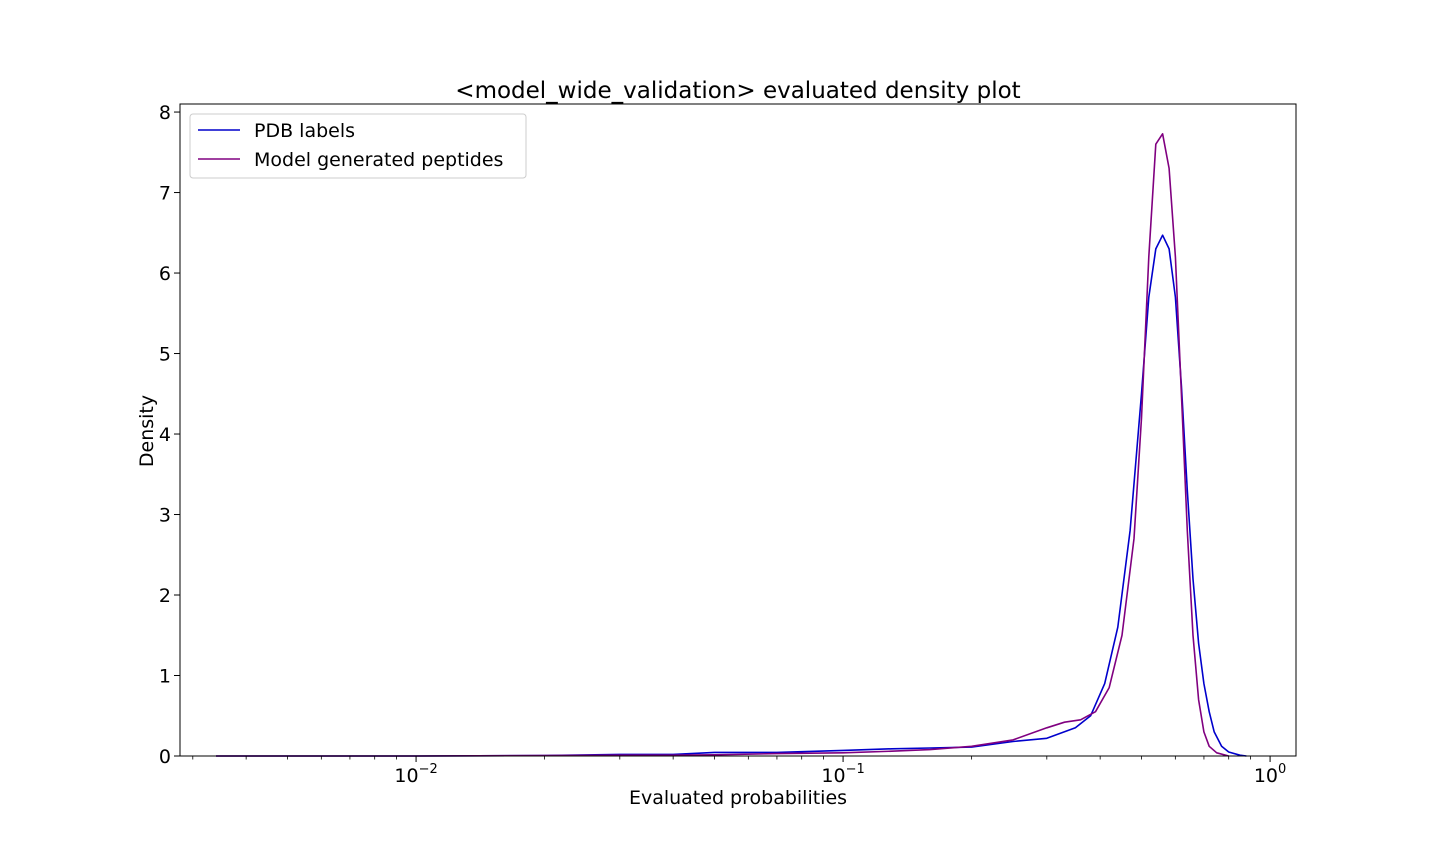 The image size is (1440, 864). What do you see at coordinates (842, 774) in the screenshot?
I see `x-tick-label: 10⁻¹` at bounding box center [842, 774].